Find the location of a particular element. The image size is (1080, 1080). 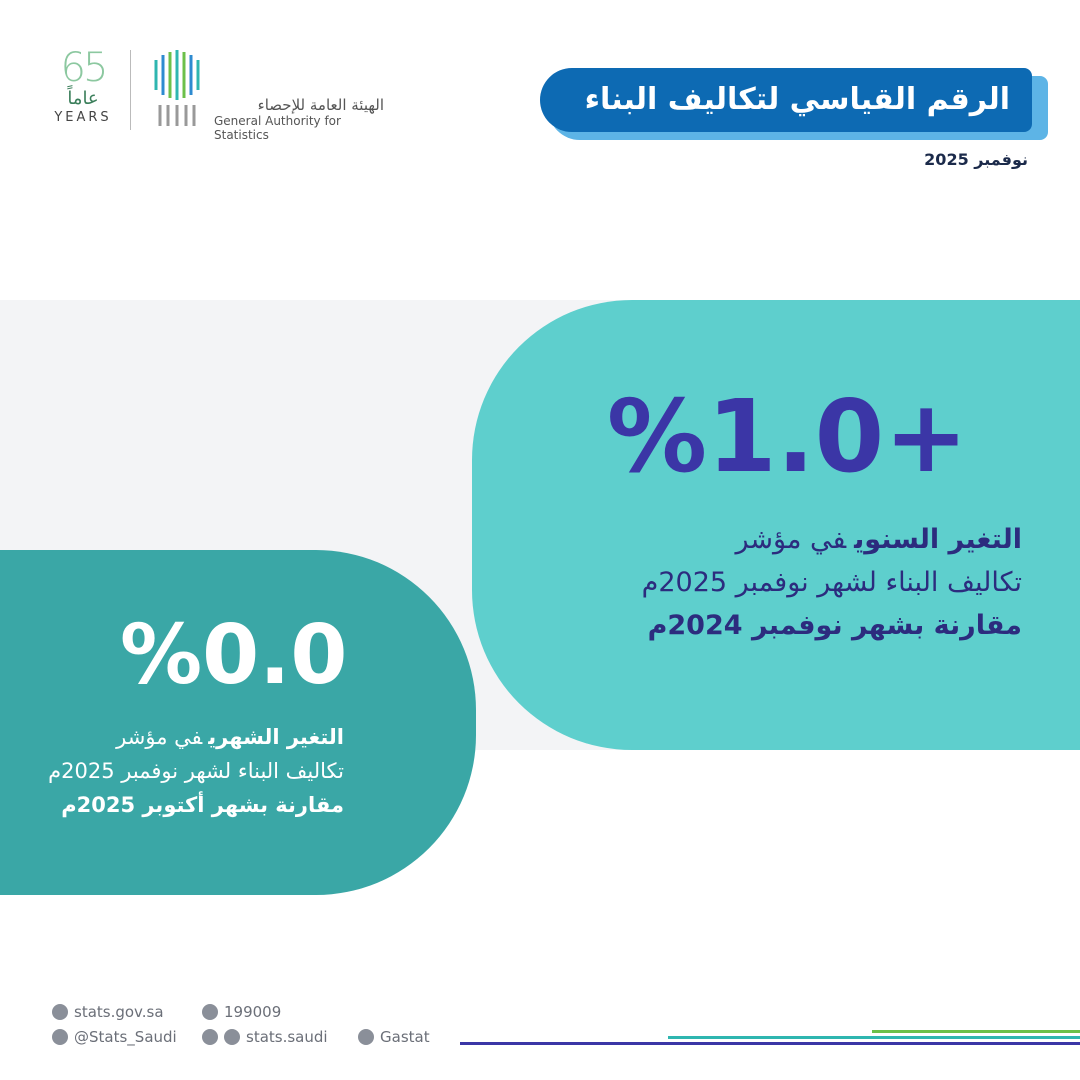

linkedin: Gastat is located at coordinates (405, 1037).